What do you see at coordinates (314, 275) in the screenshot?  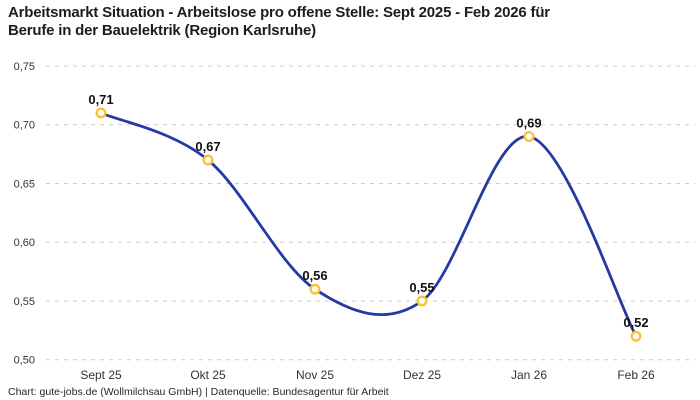 I see `data-point-label: 0,56` at bounding box center [314, 275].